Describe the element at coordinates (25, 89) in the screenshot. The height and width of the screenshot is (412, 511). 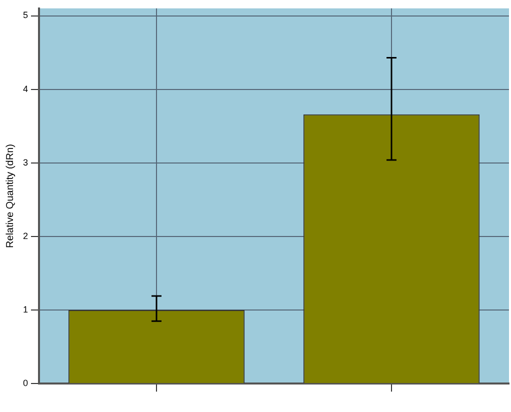
I see `y-tick-label: 4` at that location.